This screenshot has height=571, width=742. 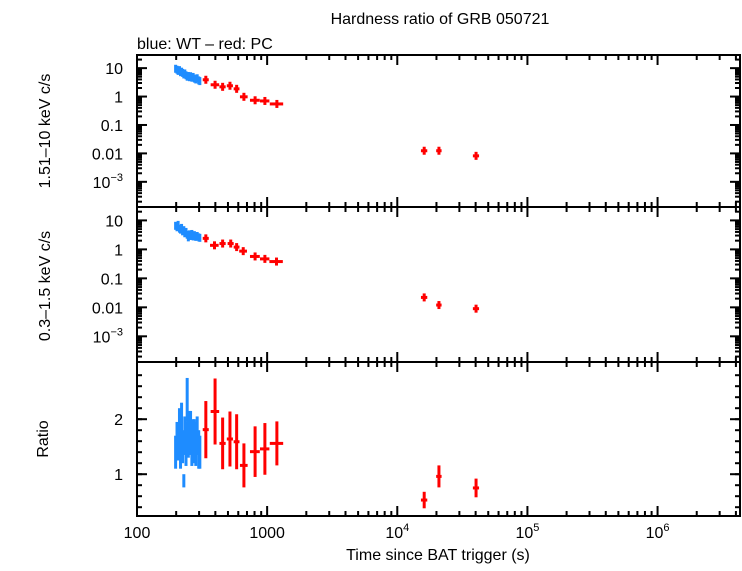 I want to click on x-tick-label: 1000, so click(x=267, y=533).